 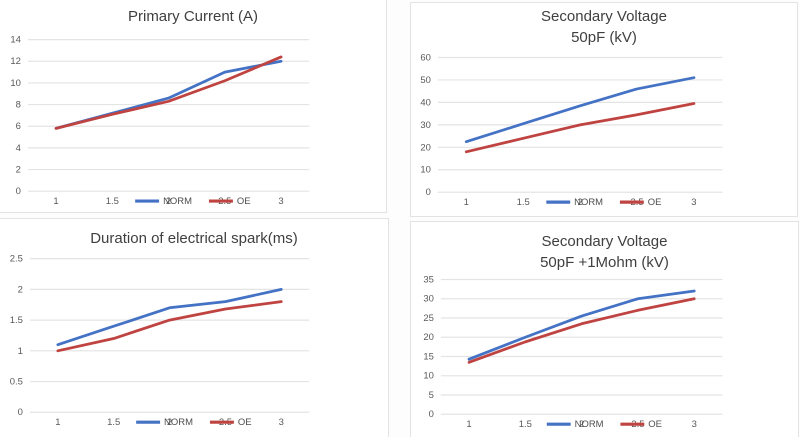 What do you see at coordinates (15, 40) in the screenshot?
I see `svg-text: 14` at bounding box center [15, 40].